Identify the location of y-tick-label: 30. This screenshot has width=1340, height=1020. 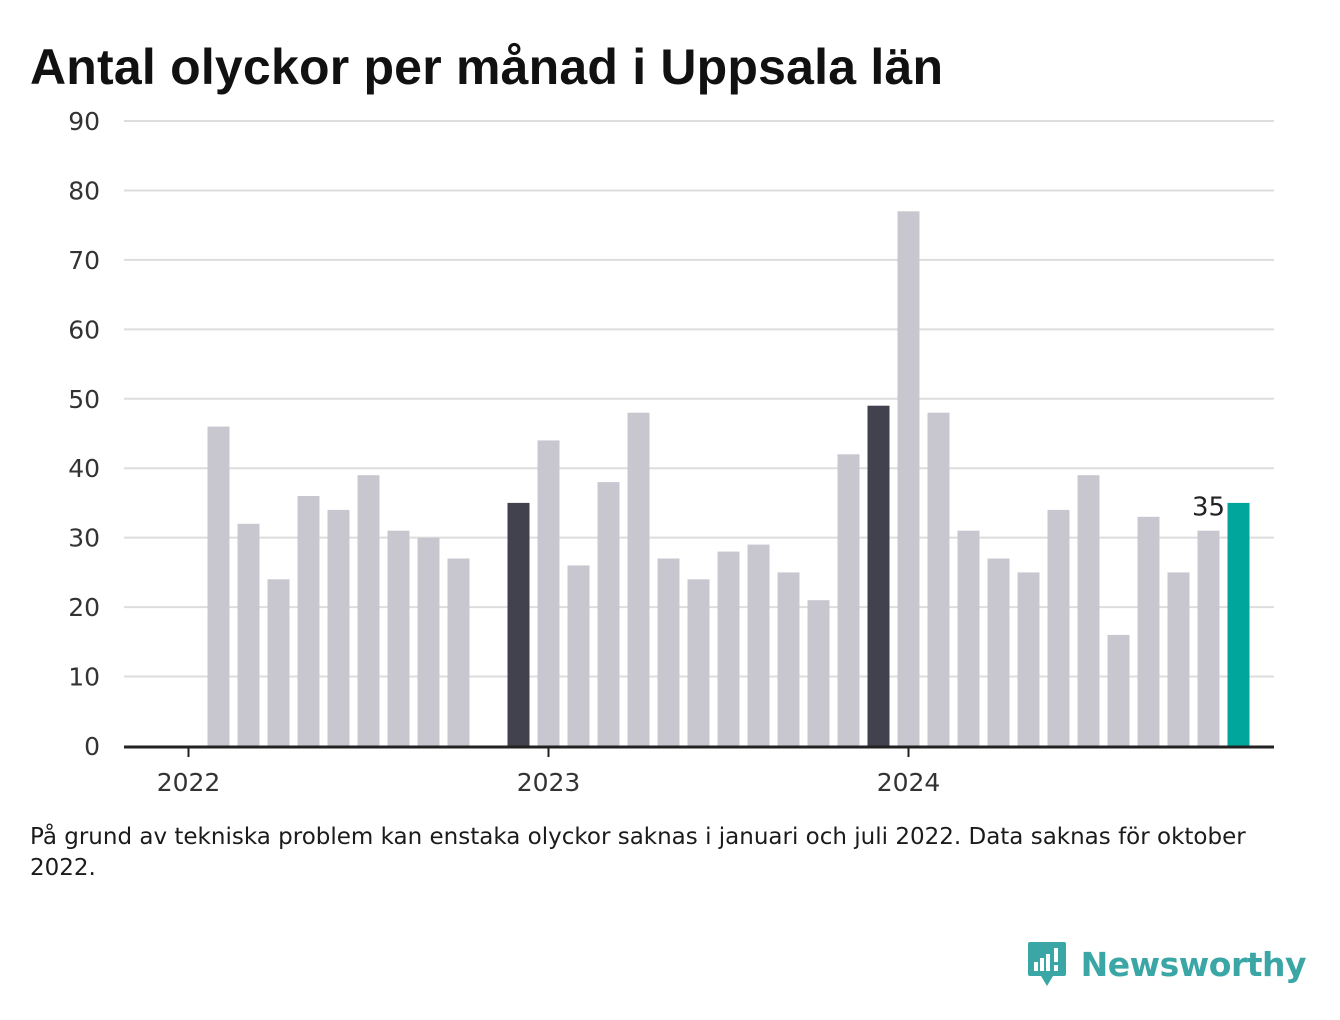
(84, 538).